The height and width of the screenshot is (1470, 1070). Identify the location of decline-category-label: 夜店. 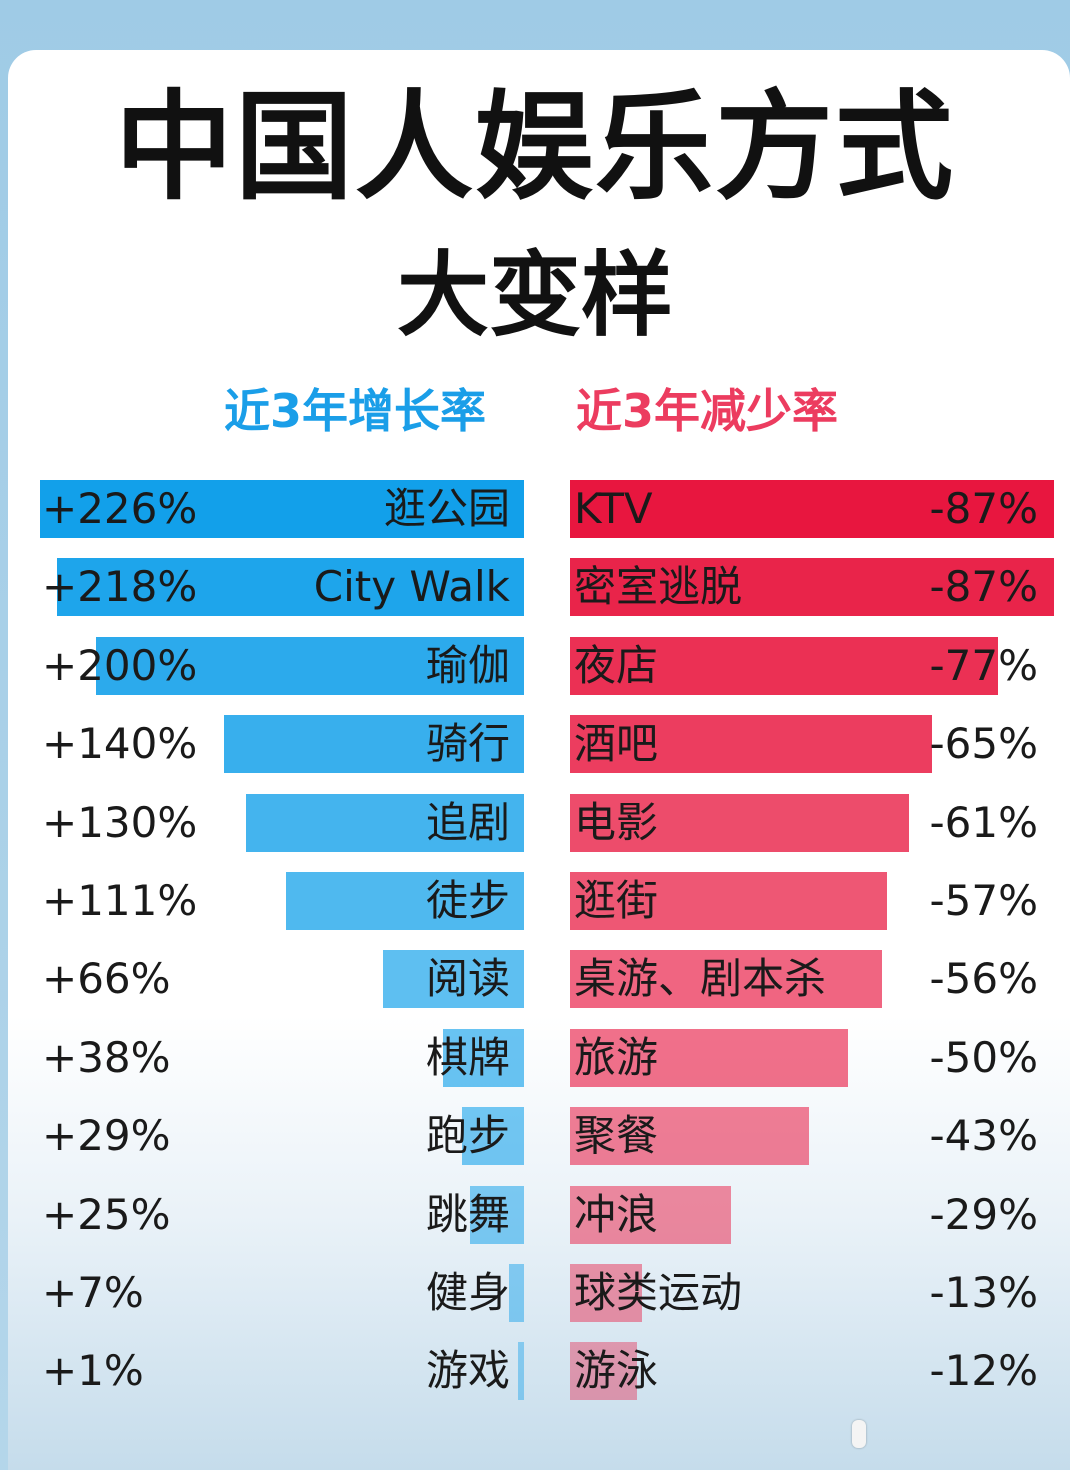
(616, 665).